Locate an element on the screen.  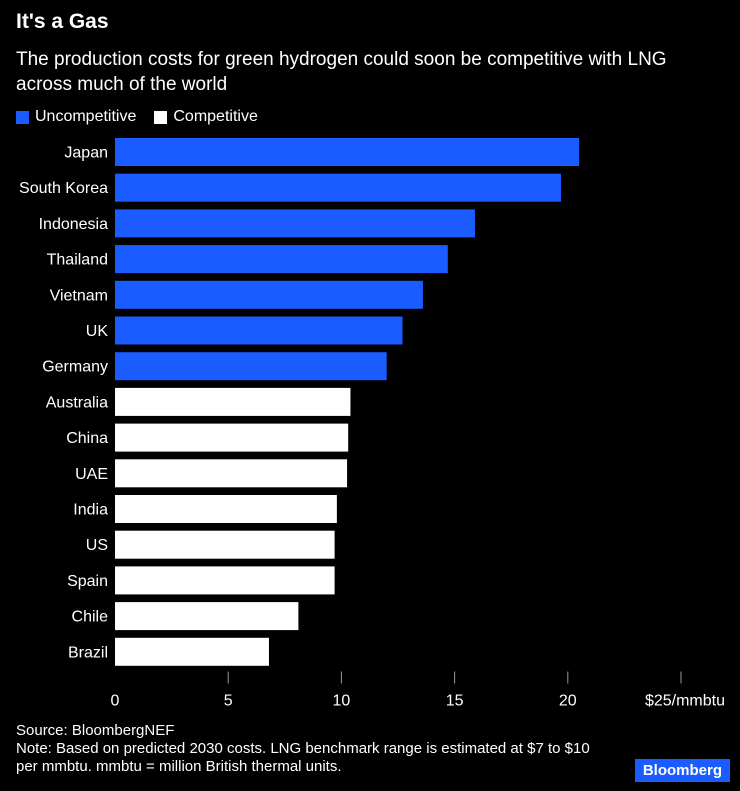
legend-swatch-uncompetitive is located at coordinates (22, 117).